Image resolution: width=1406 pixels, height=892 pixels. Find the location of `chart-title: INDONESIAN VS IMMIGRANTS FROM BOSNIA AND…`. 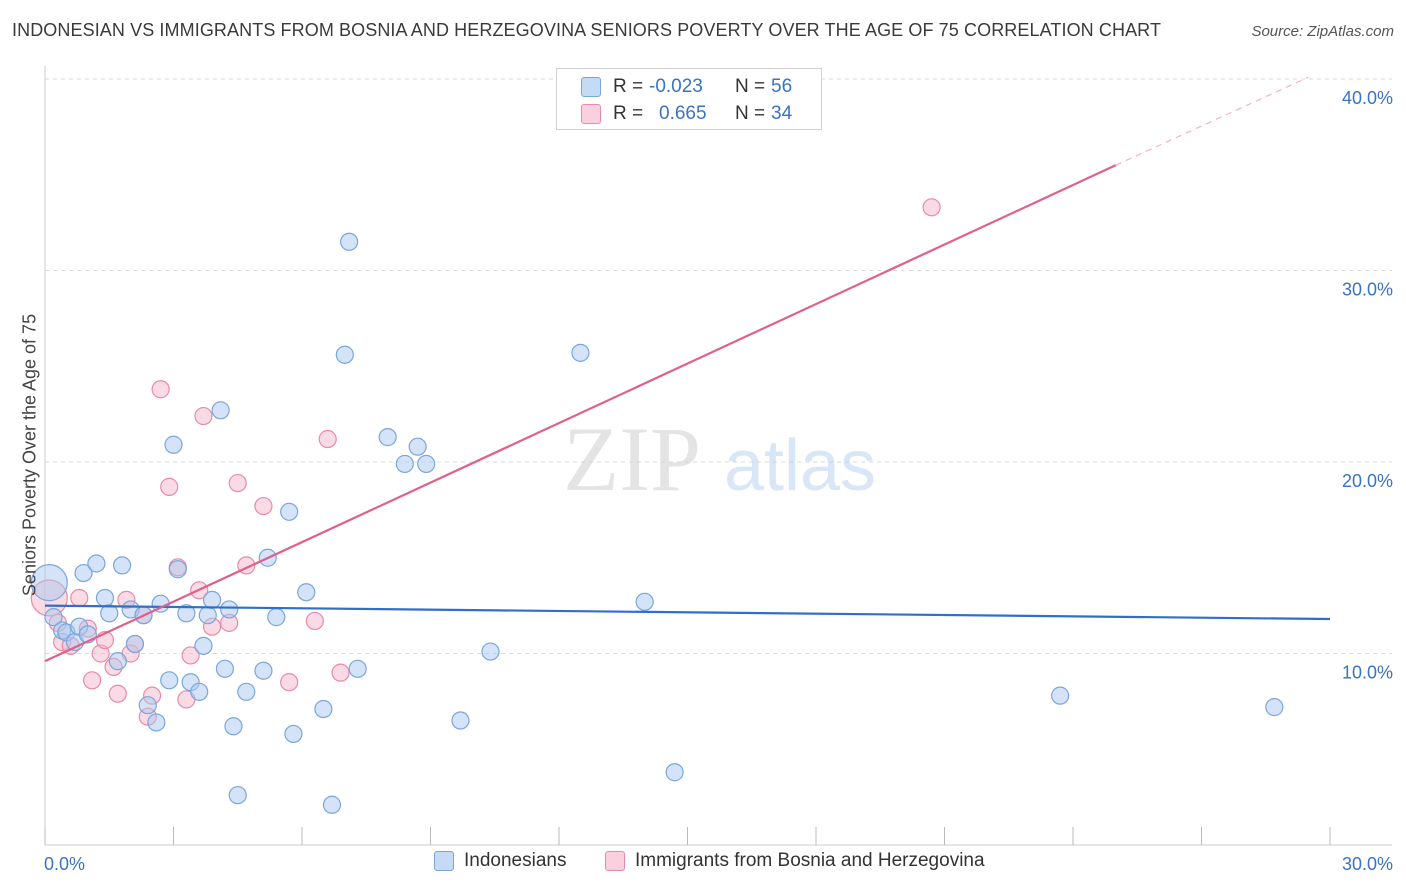

chart-title: INDONESIAN VS IMMIGRANTS FROM BOSNIA AND… is located at coordinates (587, 30).